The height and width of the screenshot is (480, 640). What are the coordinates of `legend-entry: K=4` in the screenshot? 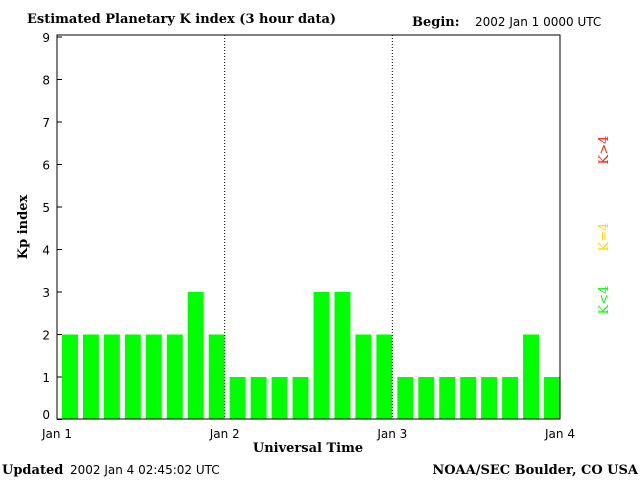 It's located at (604, 237).